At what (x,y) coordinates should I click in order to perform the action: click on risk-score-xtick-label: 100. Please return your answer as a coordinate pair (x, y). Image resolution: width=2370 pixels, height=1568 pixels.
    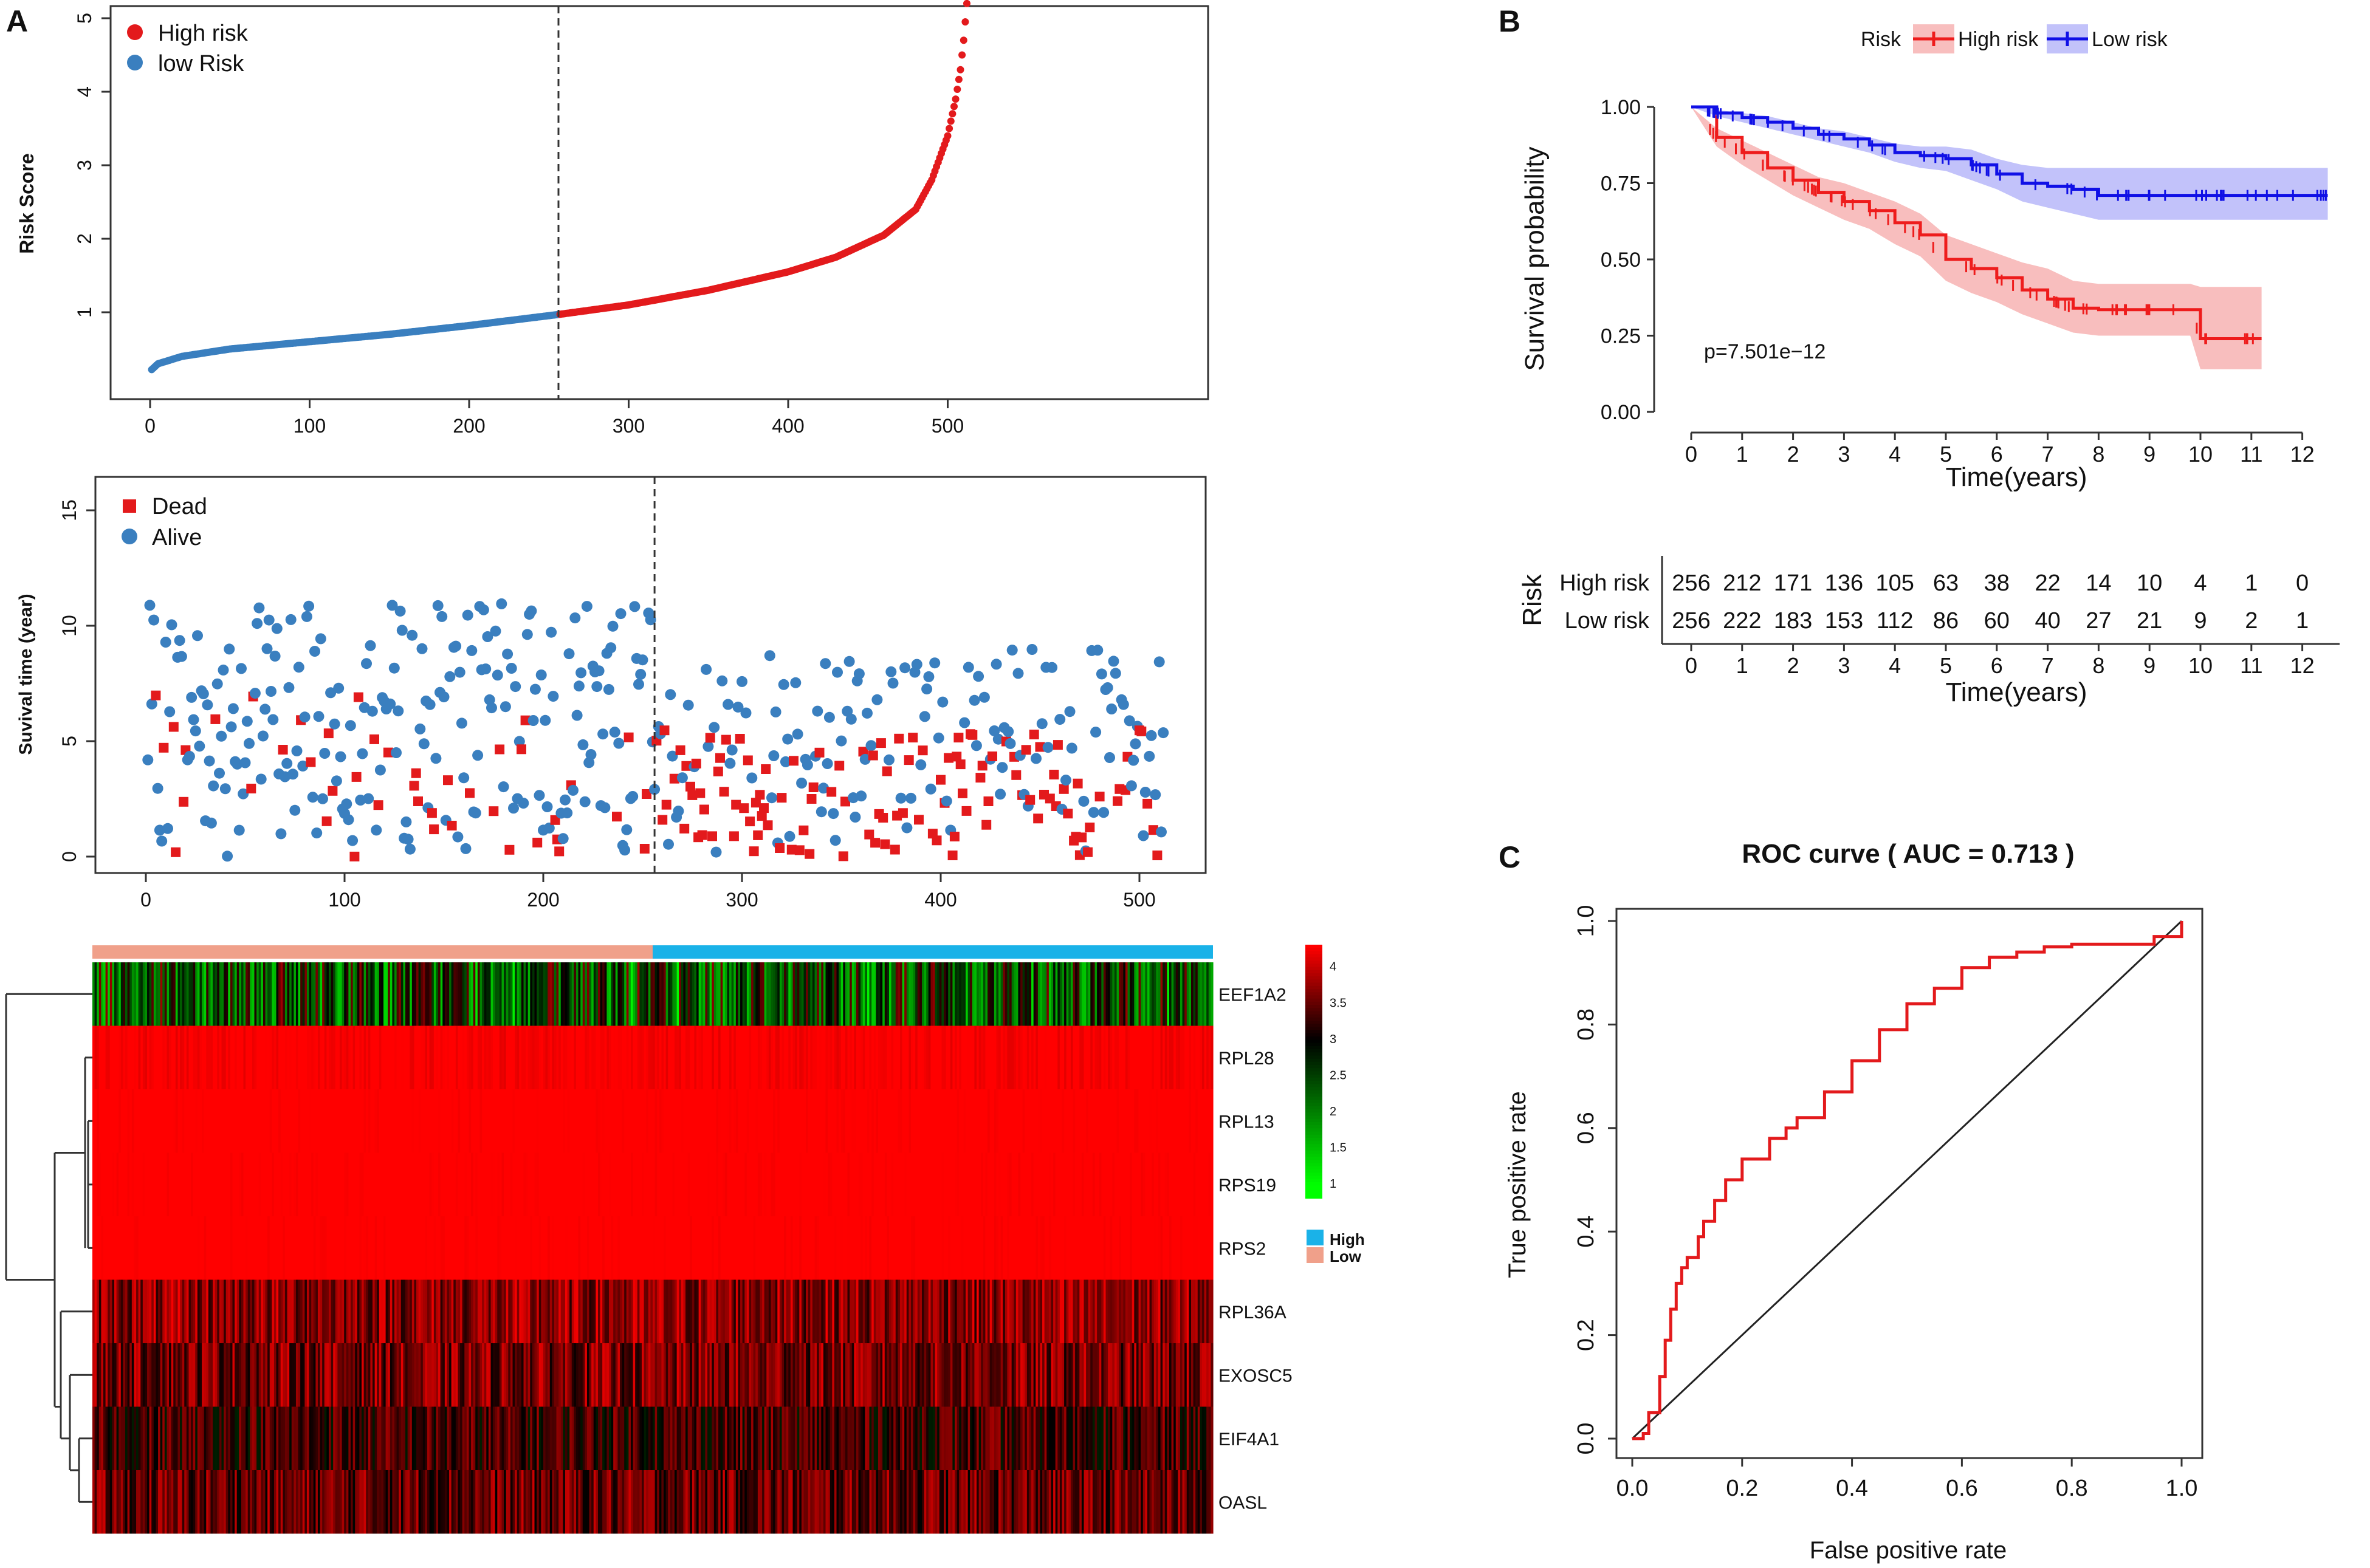
    Looking at the image, I should click on (310, 426).